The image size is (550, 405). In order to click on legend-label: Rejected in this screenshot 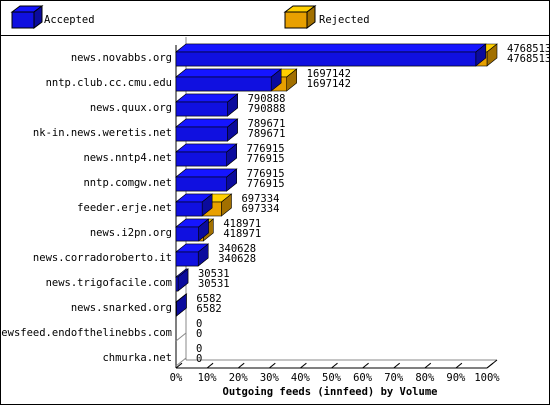, I will do `click(344, 20)`.